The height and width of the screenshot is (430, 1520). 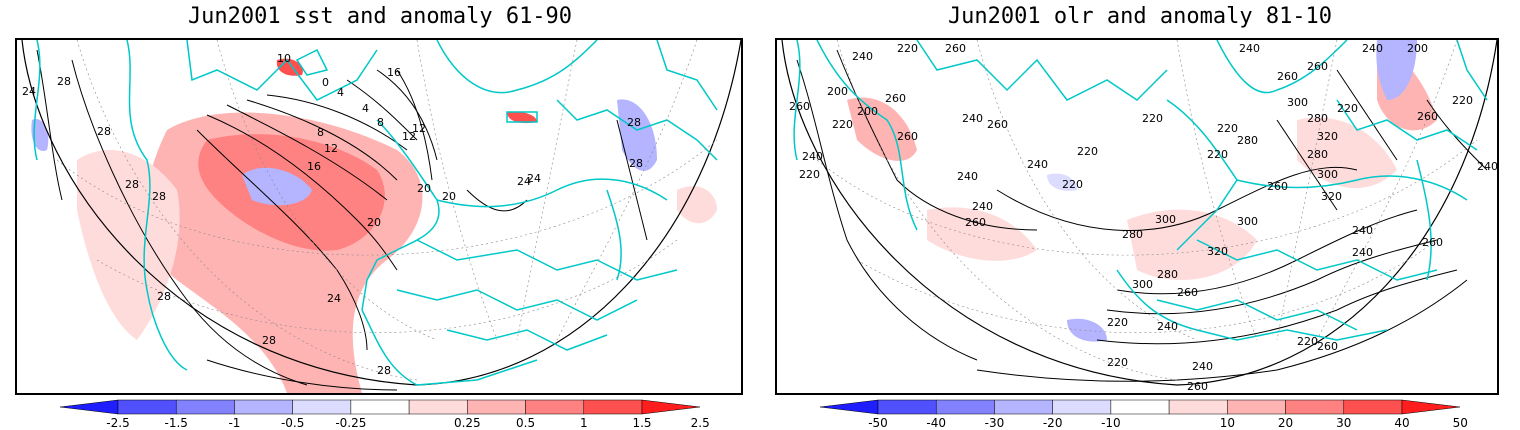 I want to click on colorbar-segments, so click(x=1140, y=407).